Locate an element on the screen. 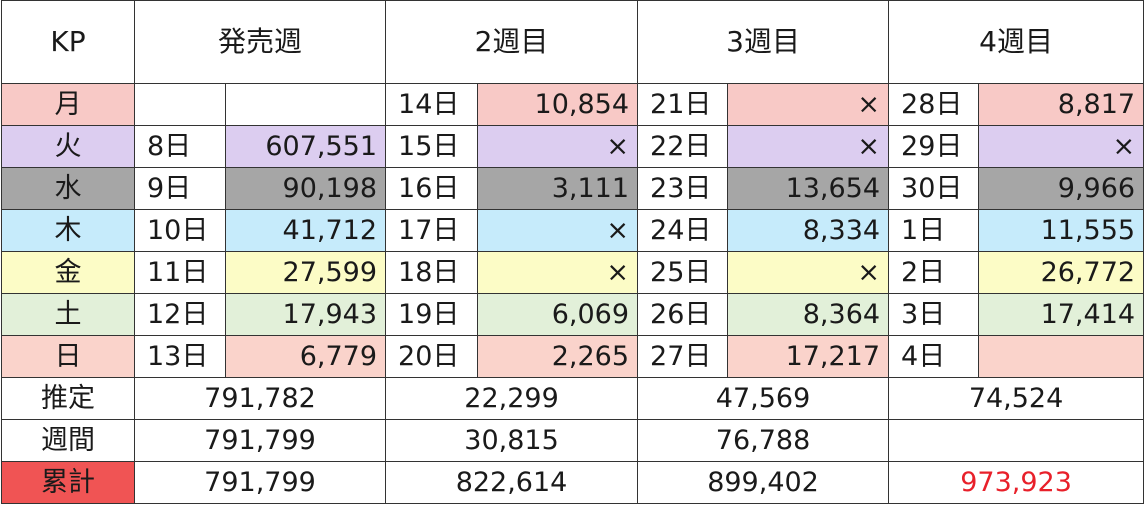  date-cell is located at coordinates (180, 104).